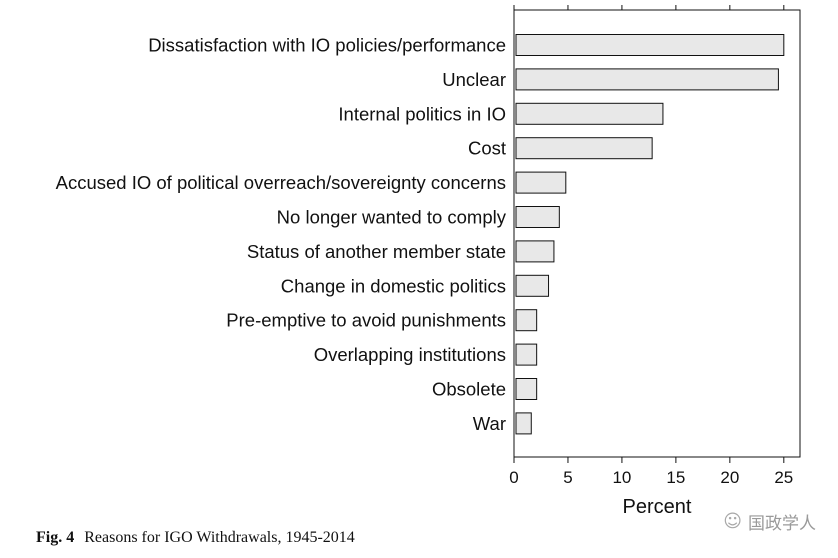 Image resolution: width=838 pixels, height=558 pixels. What do you see at coordinates (393, 285) in the screenshot?
I see `category-label: Change in domestic politics` at bounding box center [393, 285].